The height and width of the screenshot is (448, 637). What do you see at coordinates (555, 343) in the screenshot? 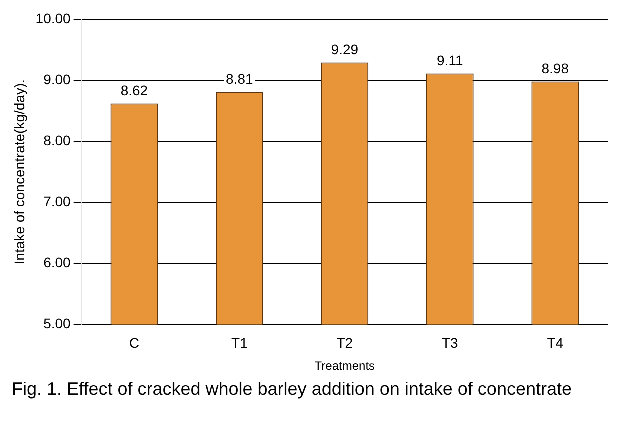
I see `x-tick-label: T4` at bounding box center [555, 343].